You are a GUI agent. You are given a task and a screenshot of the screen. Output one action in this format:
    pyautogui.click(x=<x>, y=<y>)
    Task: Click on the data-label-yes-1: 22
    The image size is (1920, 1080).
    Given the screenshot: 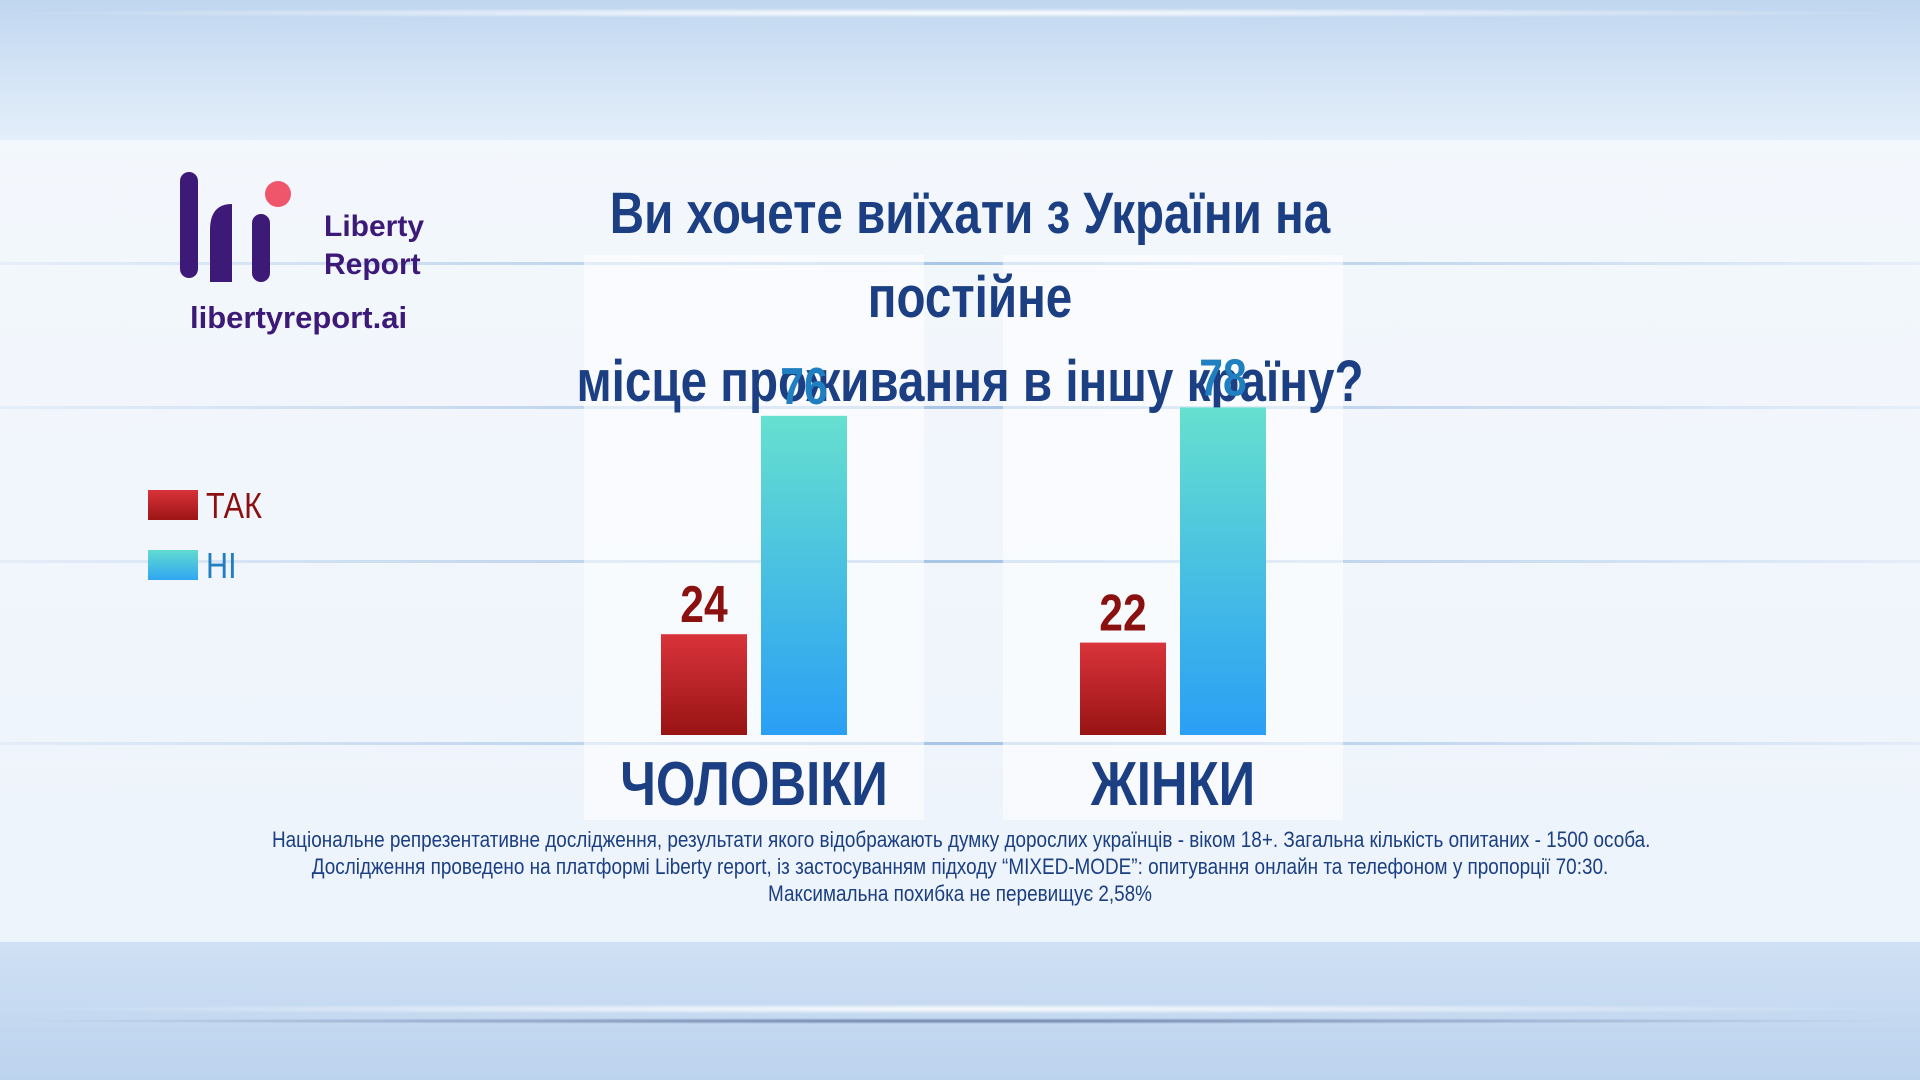 What is the action you would take?
    pyautogui.click(x=1122, y=614)
    